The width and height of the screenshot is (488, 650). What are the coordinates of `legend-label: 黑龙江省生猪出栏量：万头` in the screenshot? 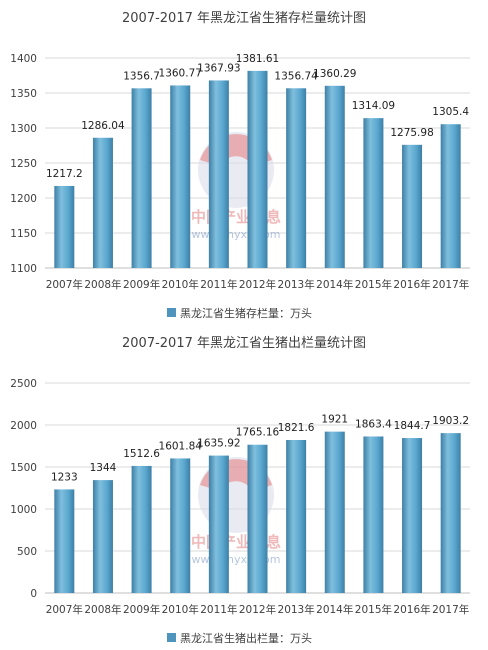 It's located at (246, 638).